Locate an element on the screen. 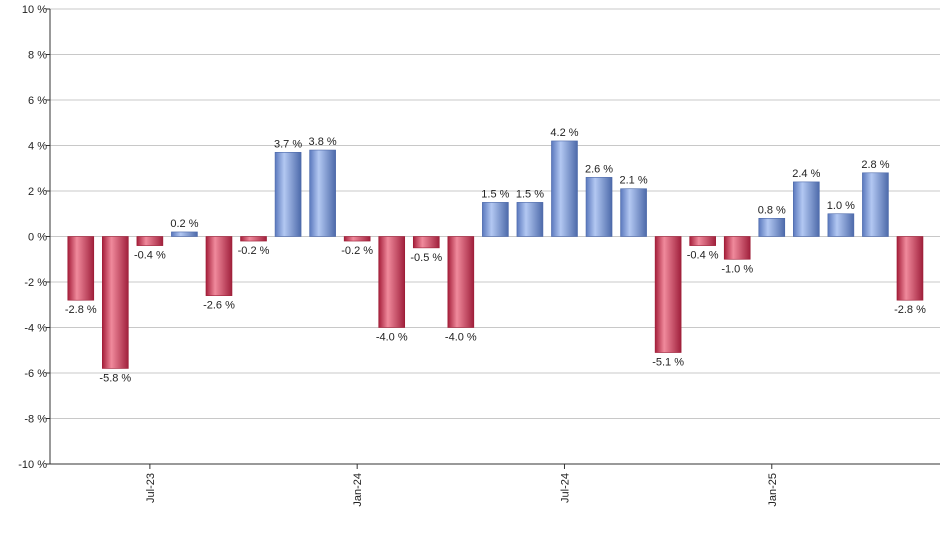  y-tick-label: -8 % is located at coordinates (35, 420).